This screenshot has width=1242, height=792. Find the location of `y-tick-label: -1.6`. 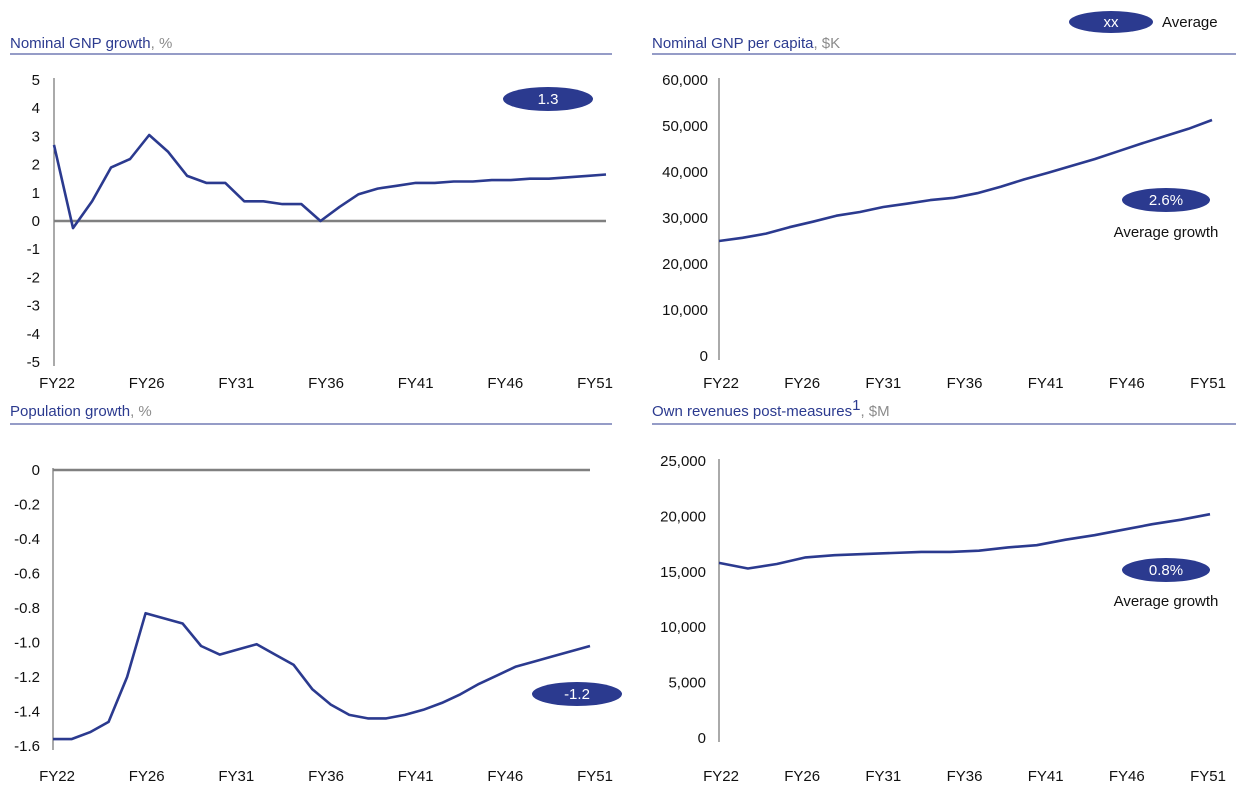

y-tick-label: -1.6 is located at coordinates (27, 746).